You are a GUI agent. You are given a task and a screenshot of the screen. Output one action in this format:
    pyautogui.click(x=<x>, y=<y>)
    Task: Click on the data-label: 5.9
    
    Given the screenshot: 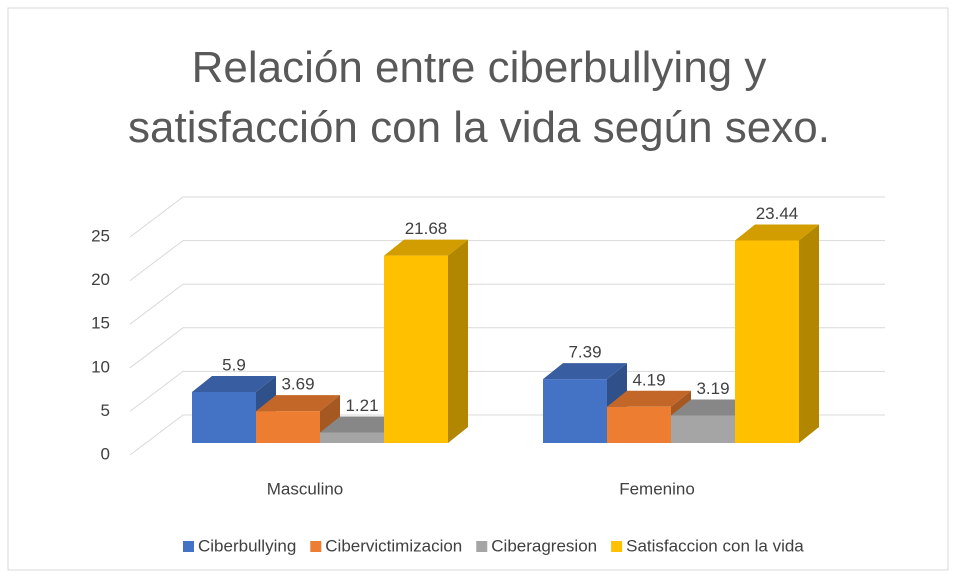 What is the action you would take?
    pyautogui.click(x=234, y=365)
    